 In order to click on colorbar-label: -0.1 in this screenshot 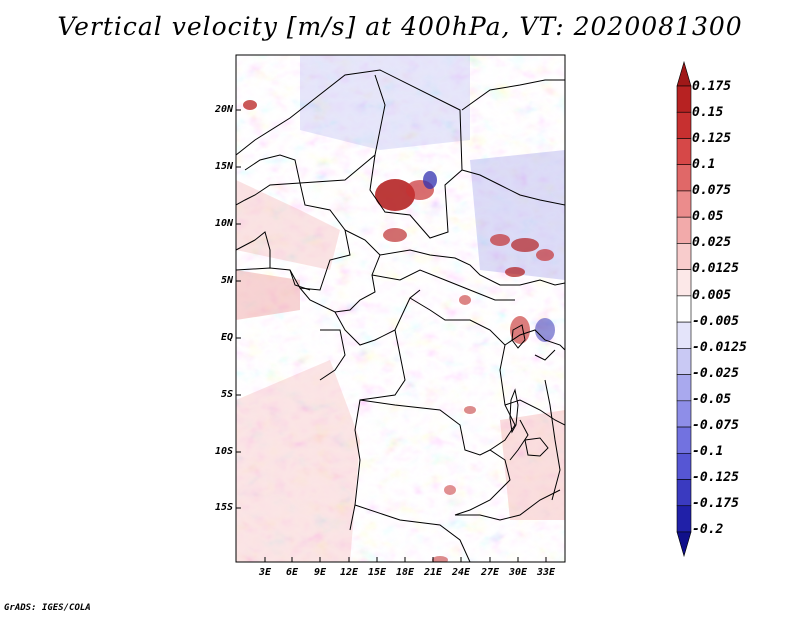, I will do `click(708, 451)`.